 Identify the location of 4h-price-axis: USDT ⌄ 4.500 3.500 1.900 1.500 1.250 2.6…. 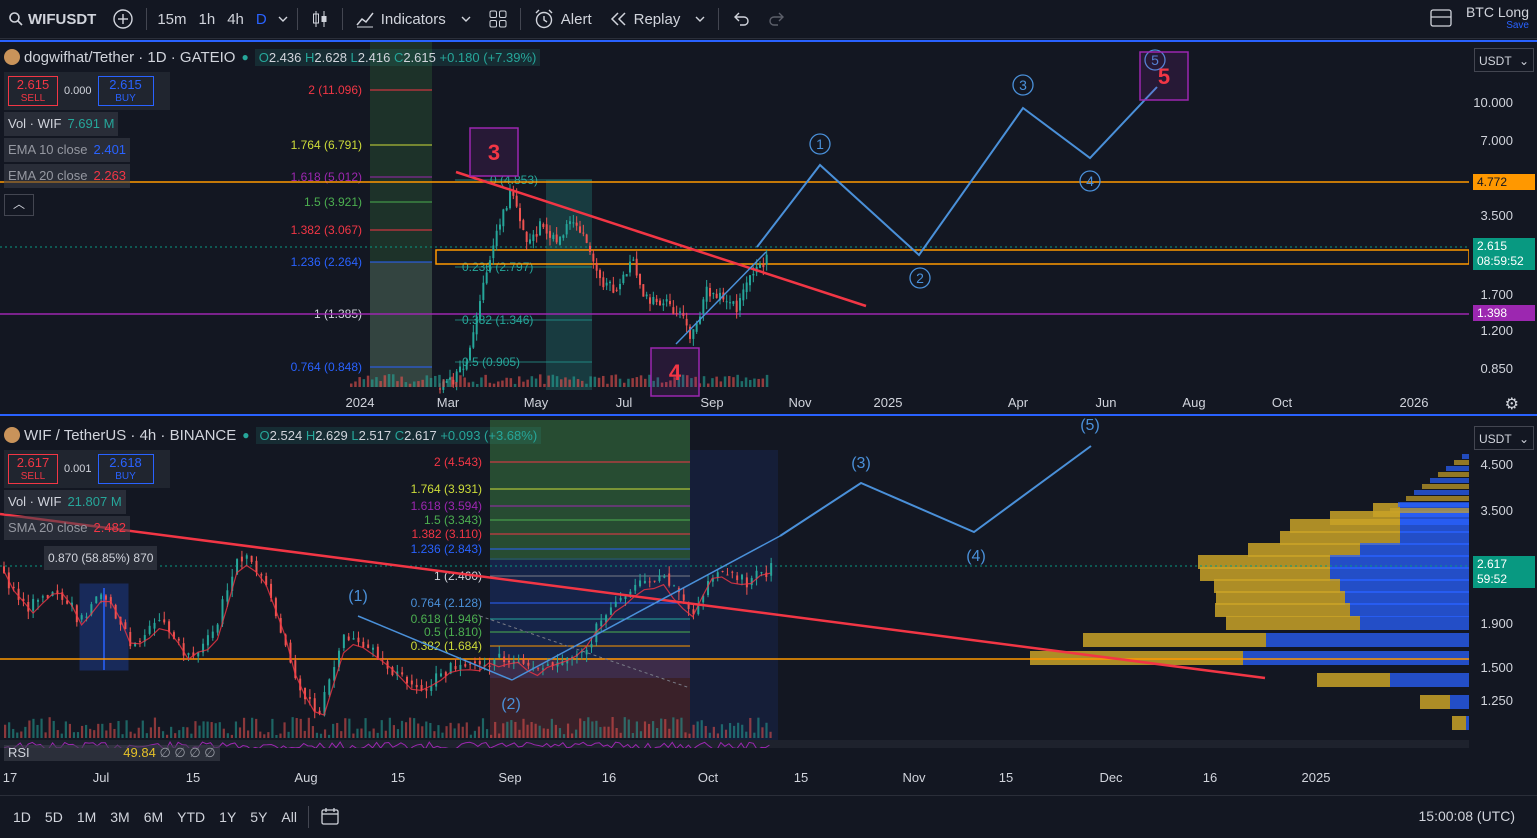
(1503, 593).